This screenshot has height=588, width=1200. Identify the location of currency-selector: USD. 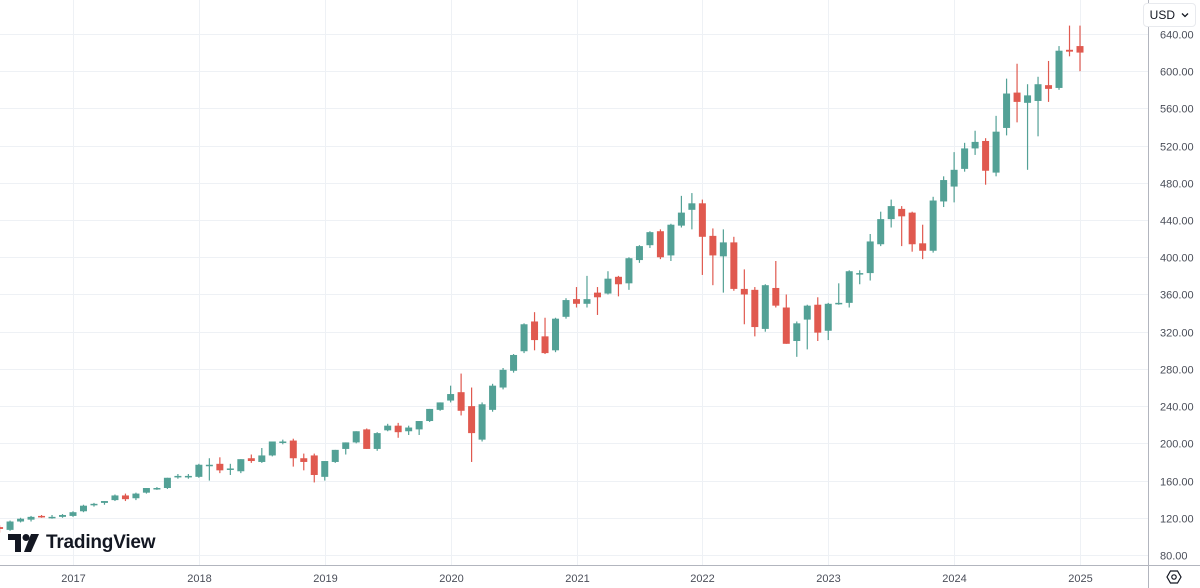
(1169, 15).